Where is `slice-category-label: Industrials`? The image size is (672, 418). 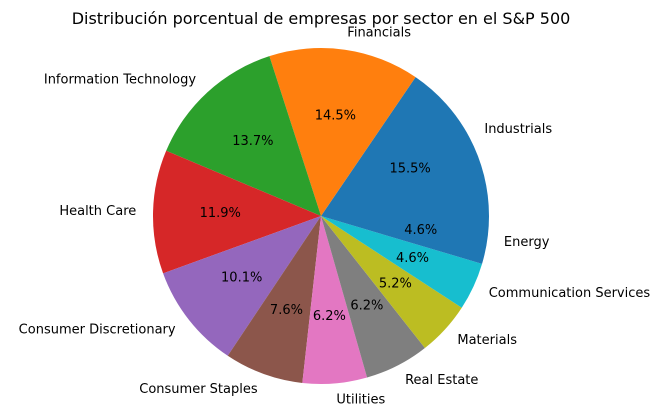
slice-category-label: Industrials is located at coordinates (518, 129).